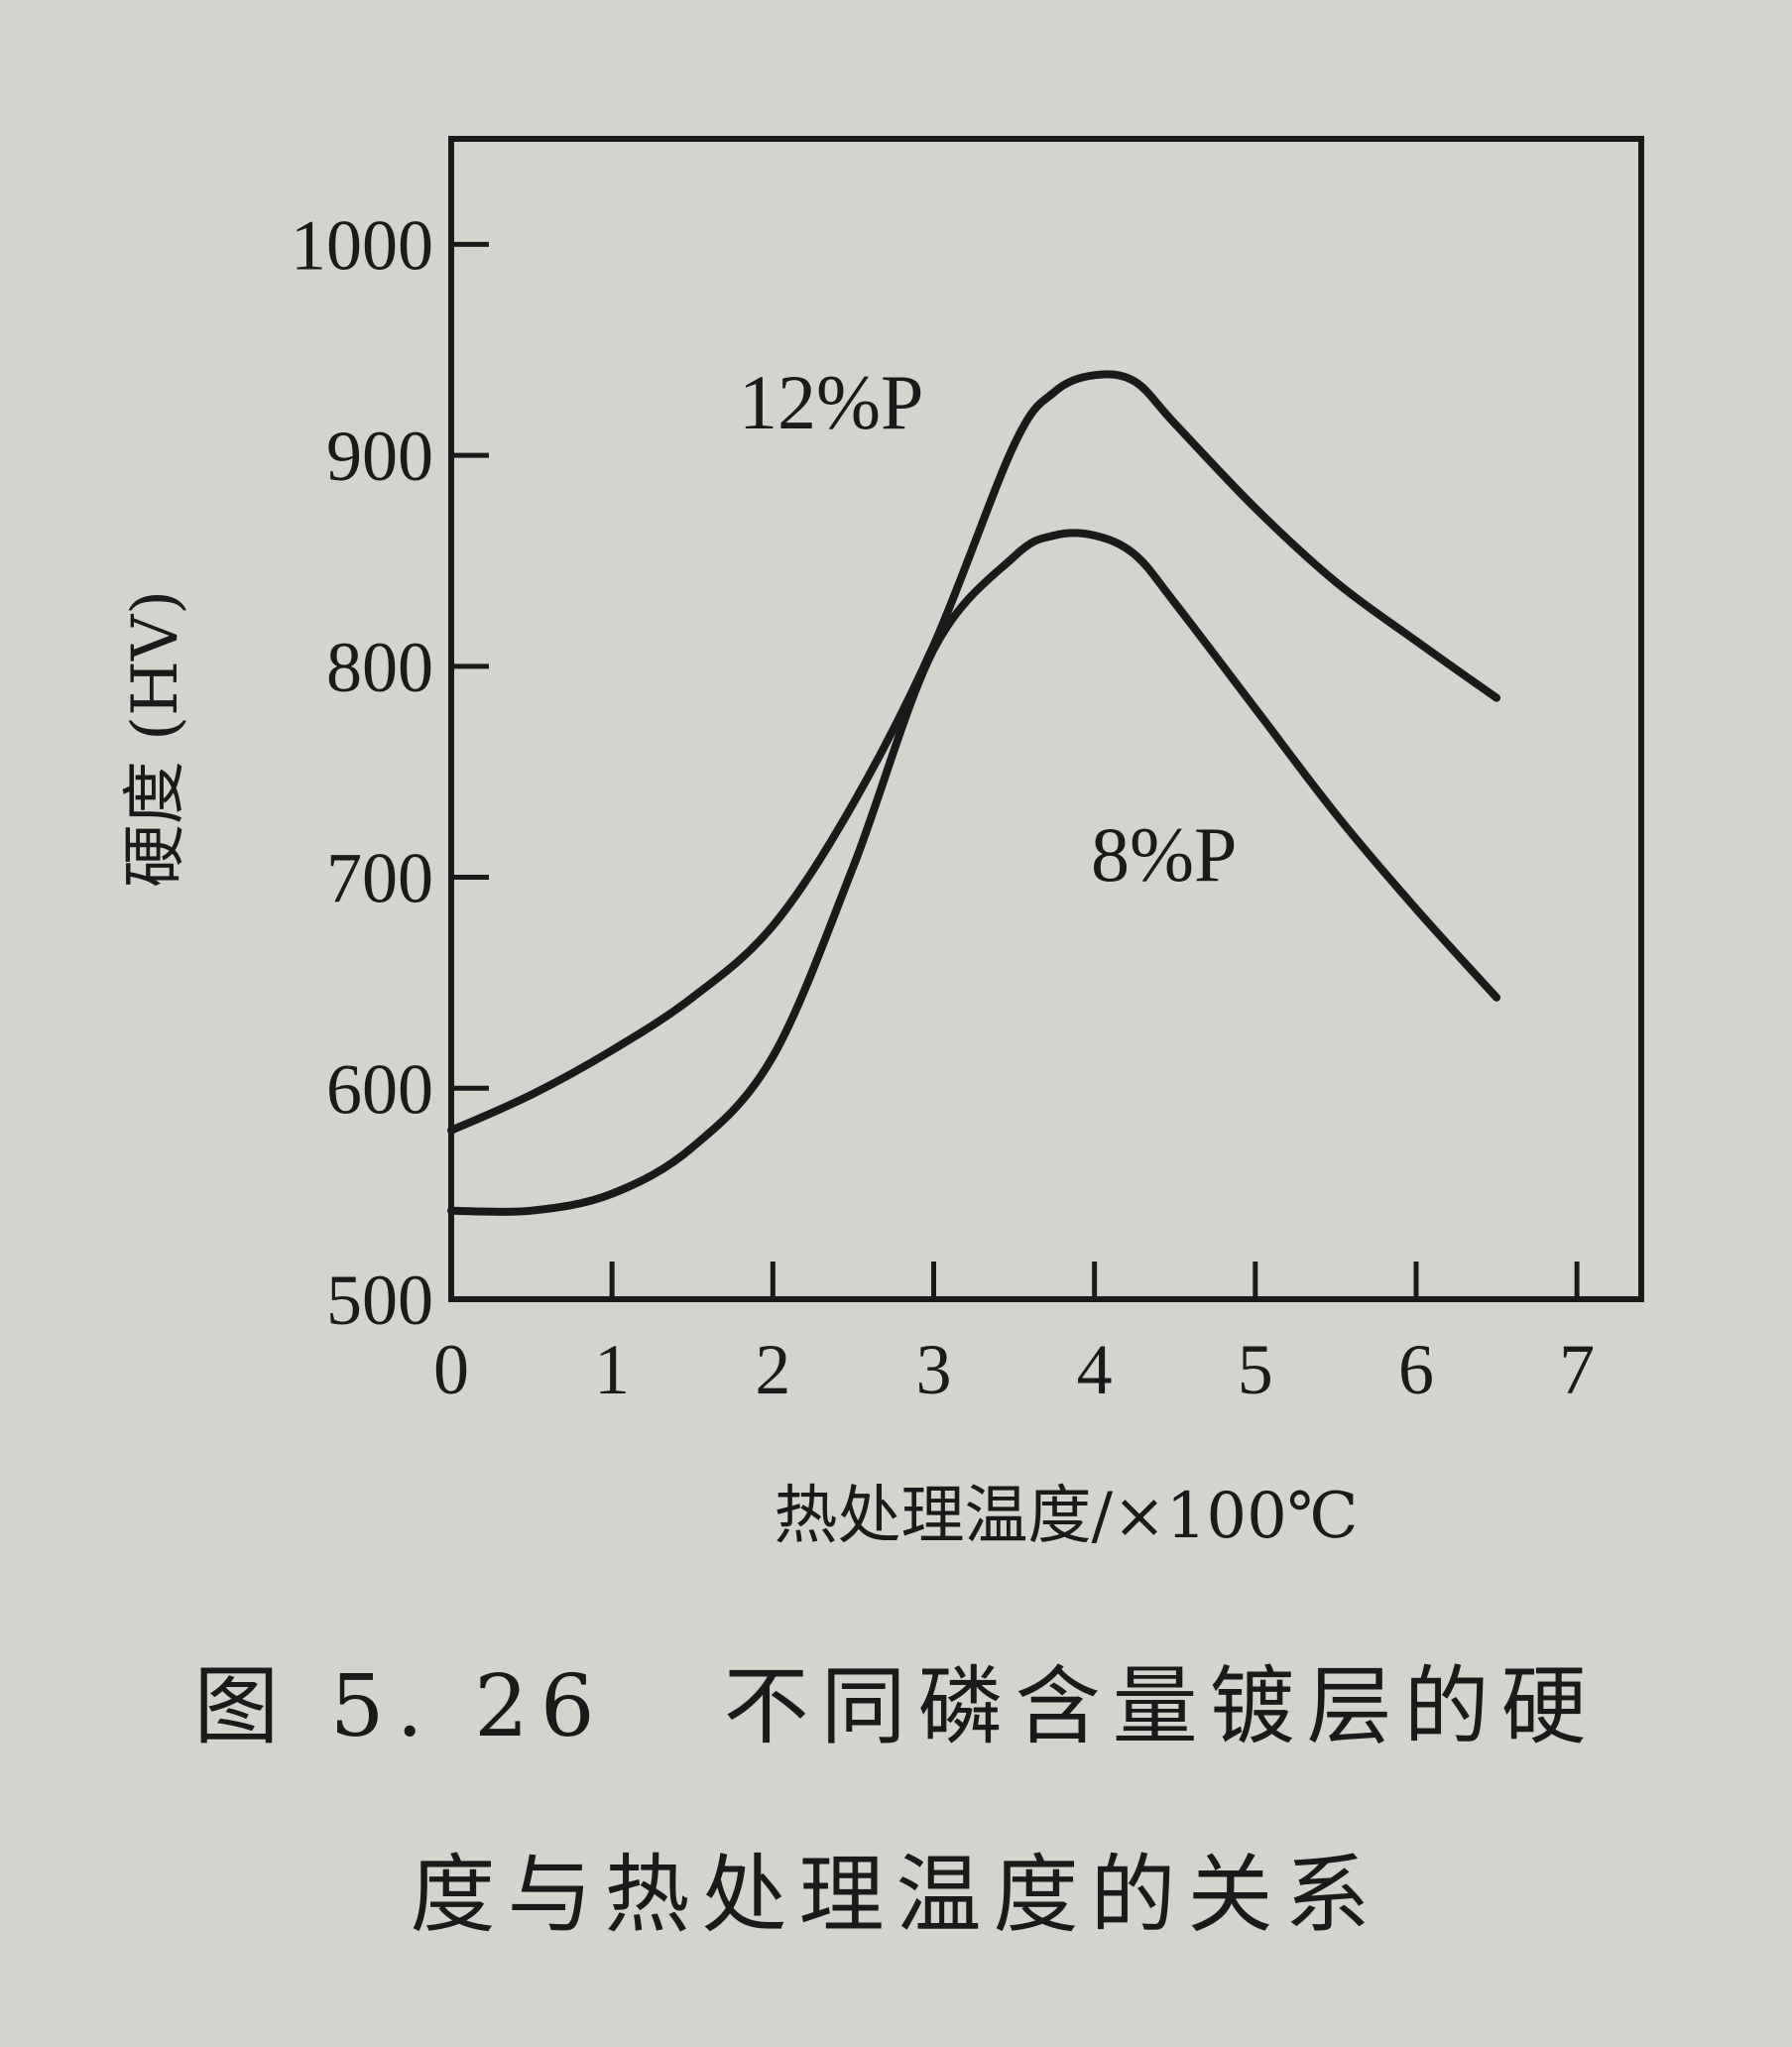  Describe the element at coordinates (380, 1089) in the screenshot. I see `y-tick-label: 600` at that location.